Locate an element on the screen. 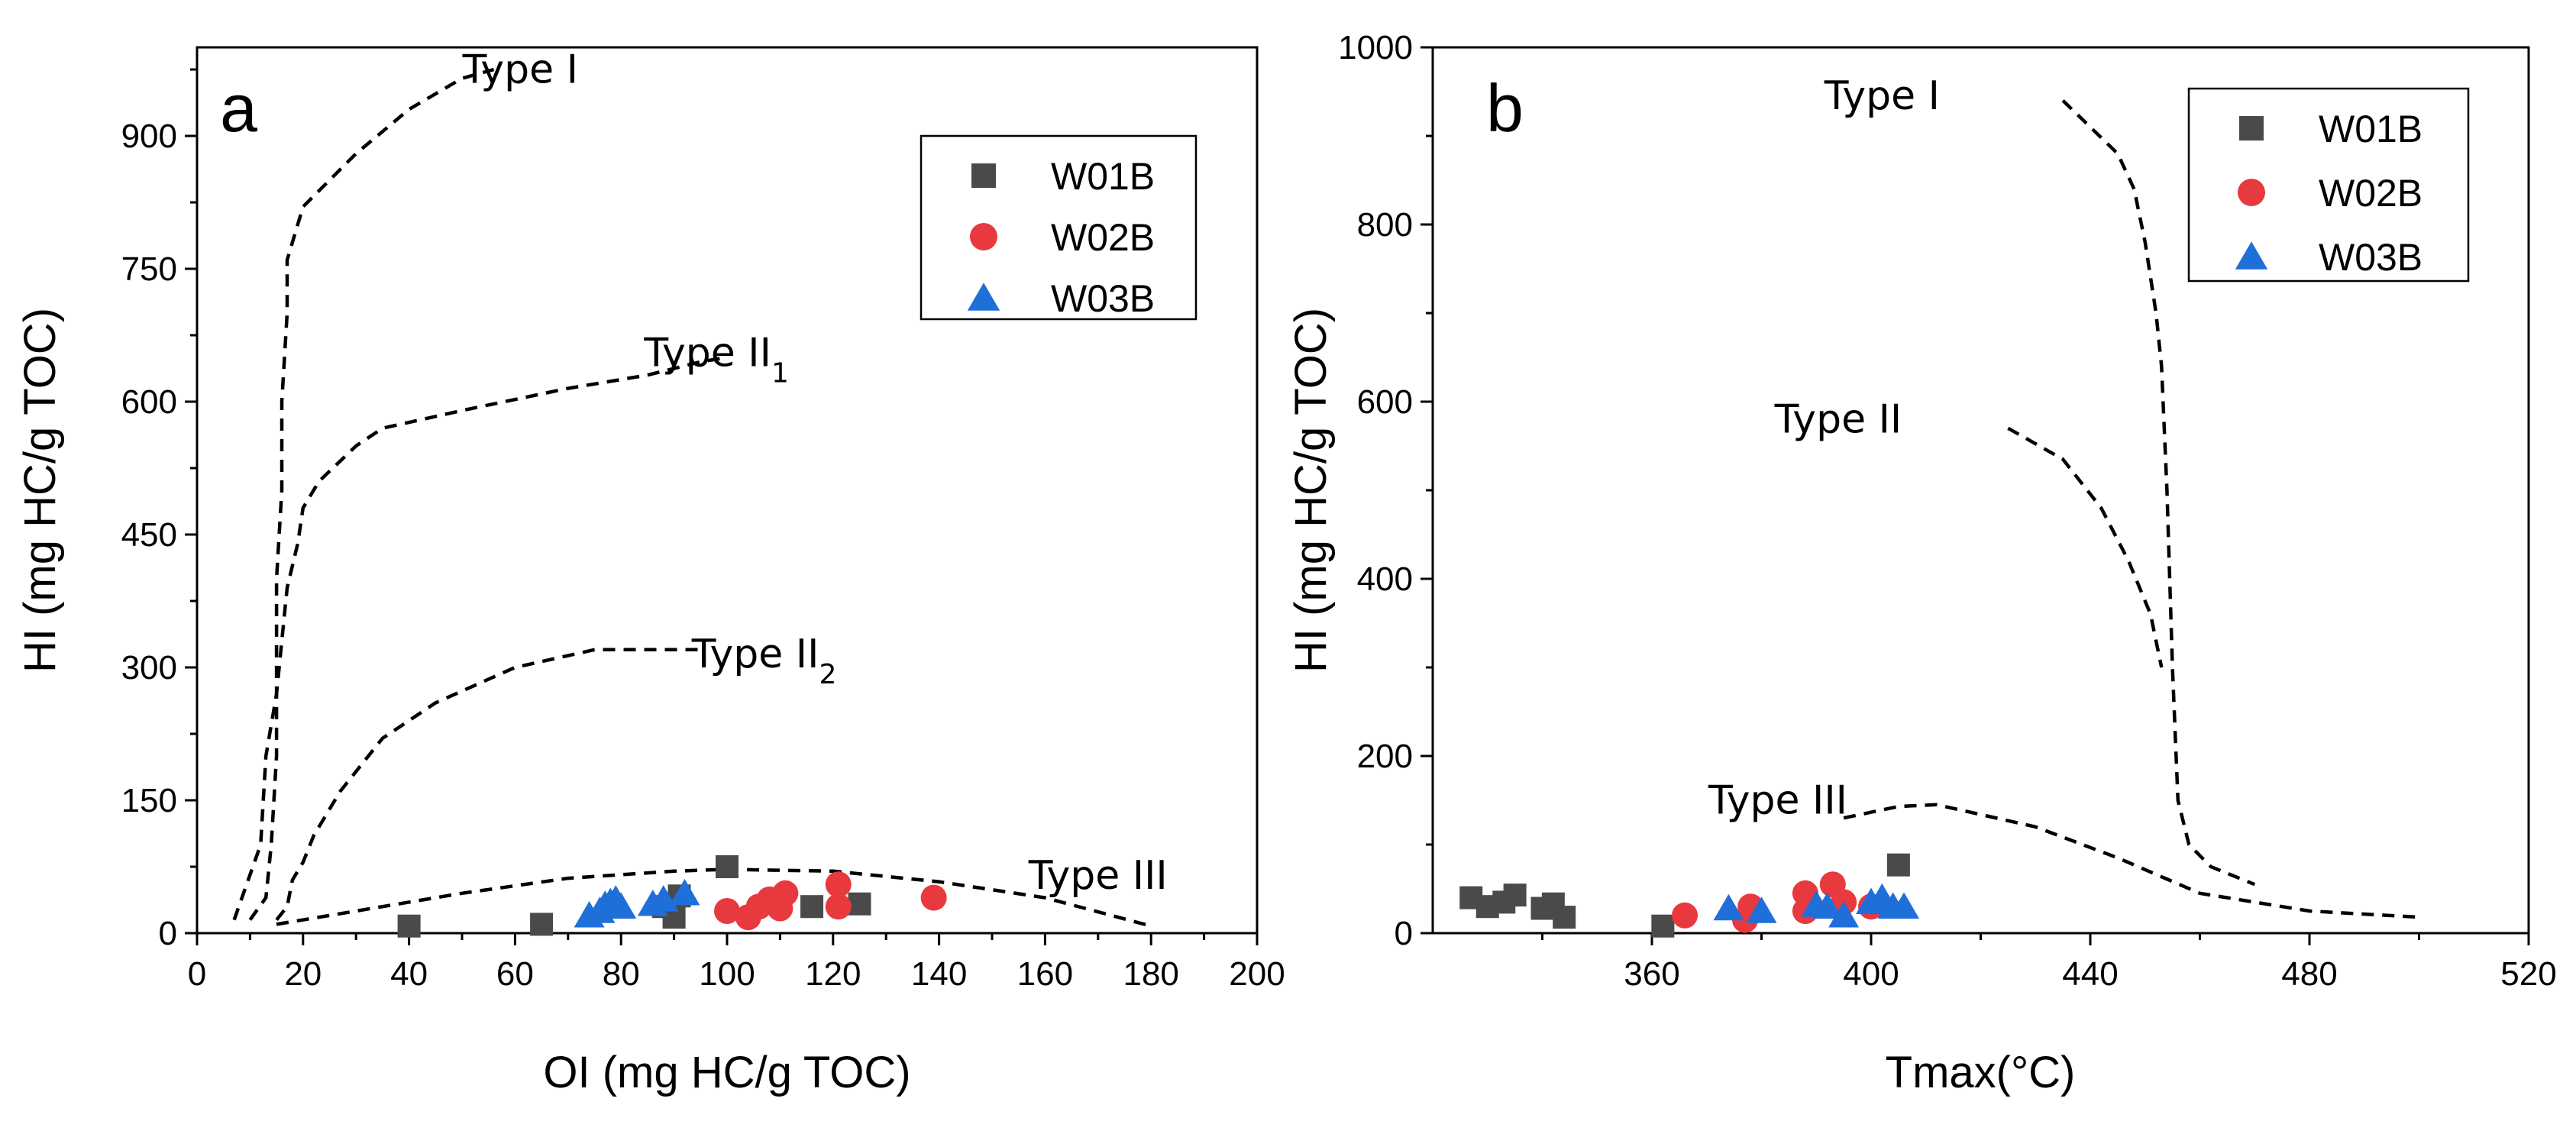 This screenshot has height=1121, width=2576. x-tick-label: 180 is located at coordinates (1150, 974).